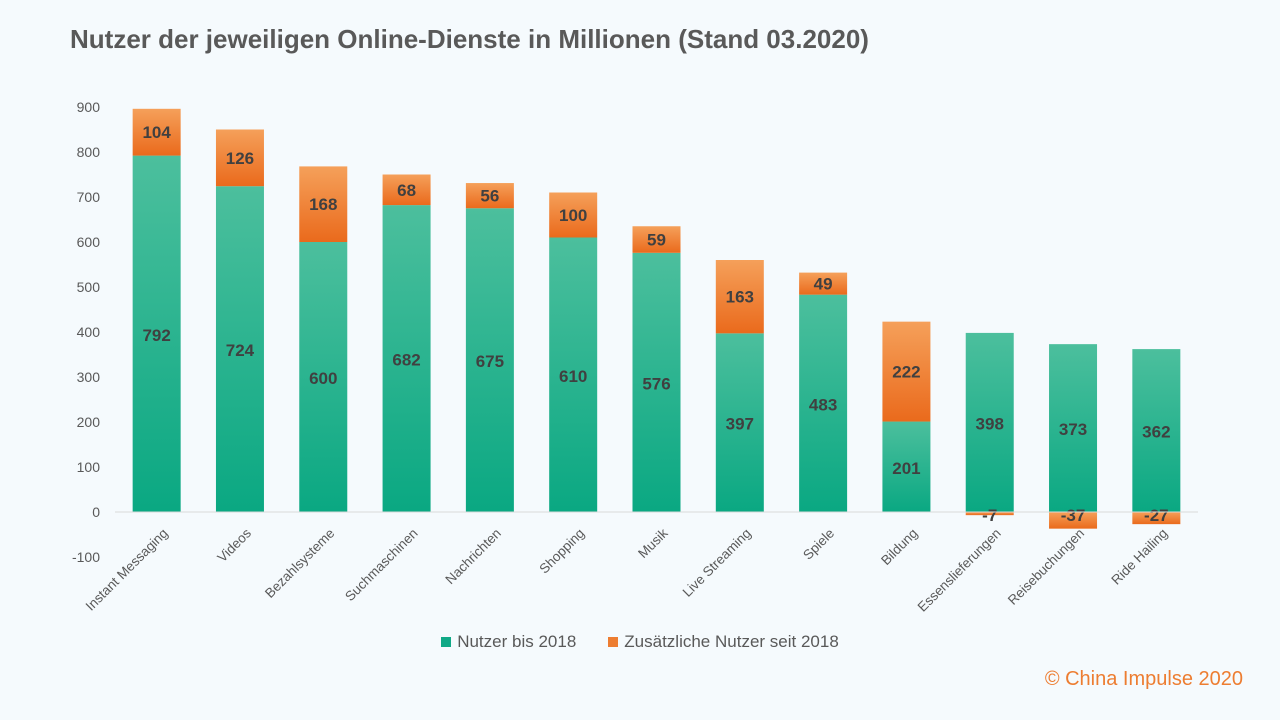 This screenshot has width=1280, height=720. I want to click on bar-group: 398 -7, so click(989, 428).